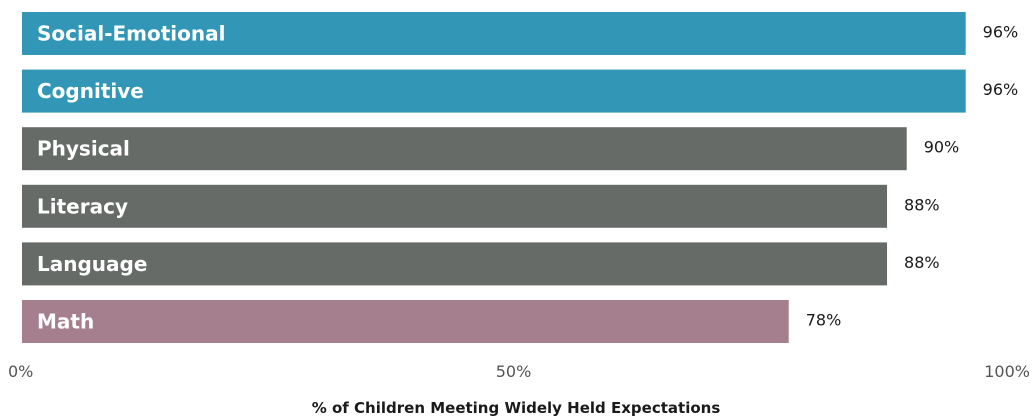 This screenshot has width=1032, height=418. Describe the element at coordinates (942, 147) in the screenshot. I see `value-label: 90%` at that location.